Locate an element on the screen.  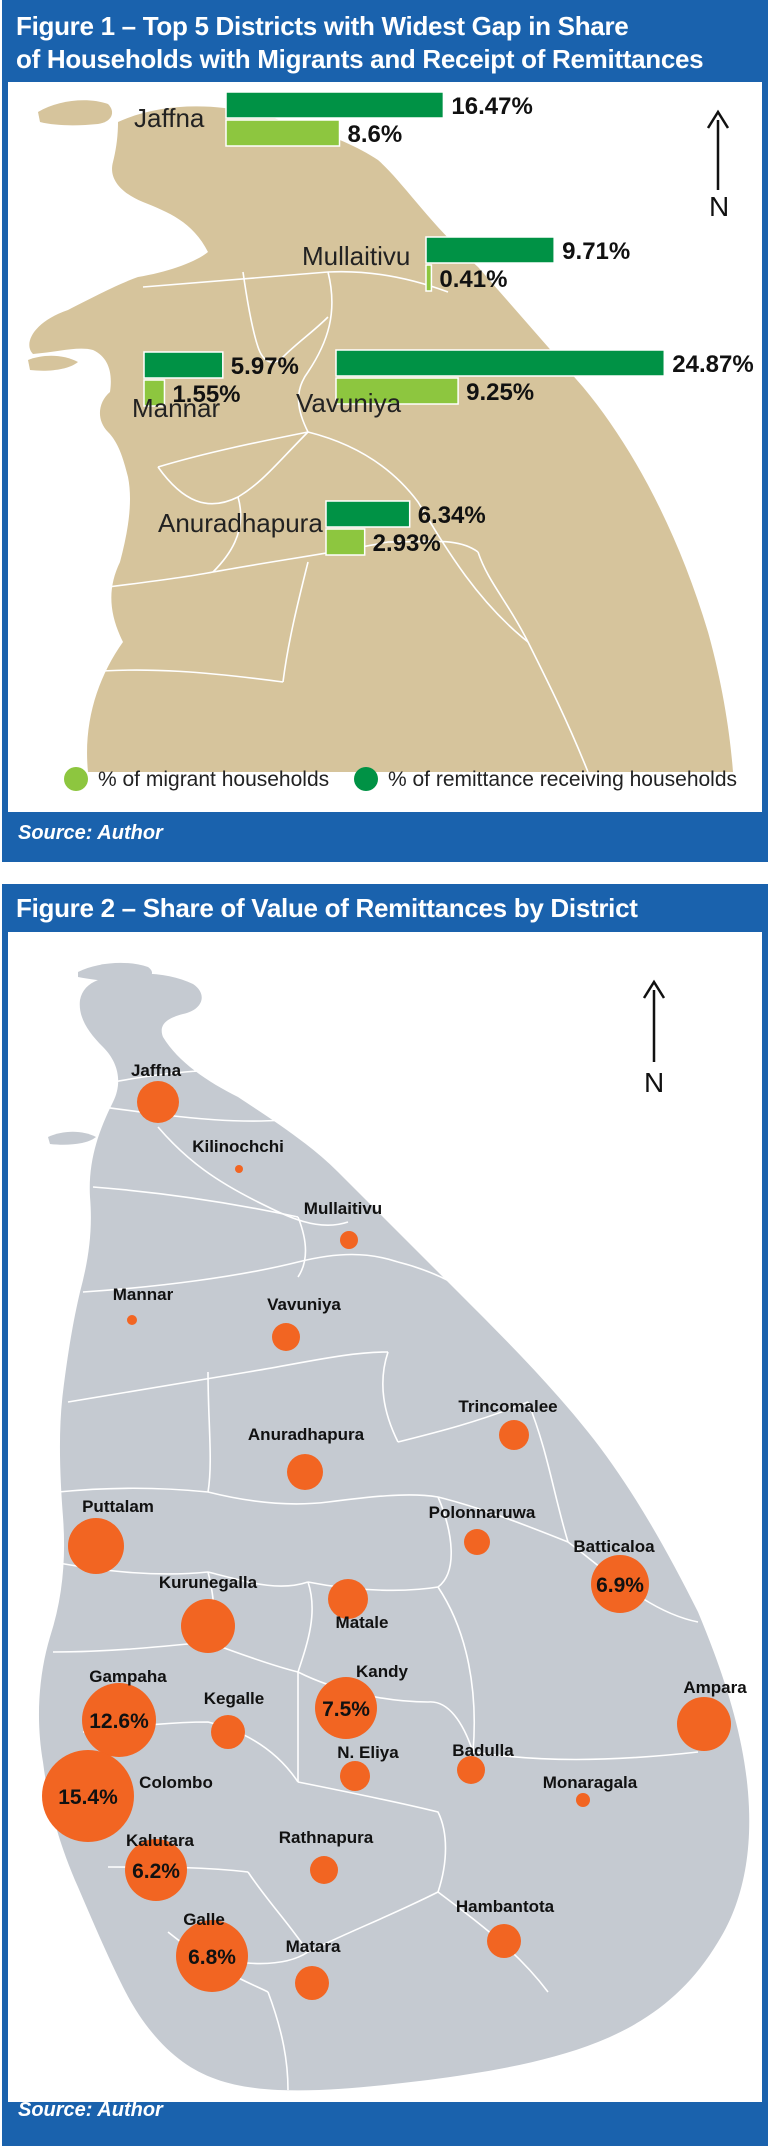
bubble-matale is located at coordinates (348, 1599).